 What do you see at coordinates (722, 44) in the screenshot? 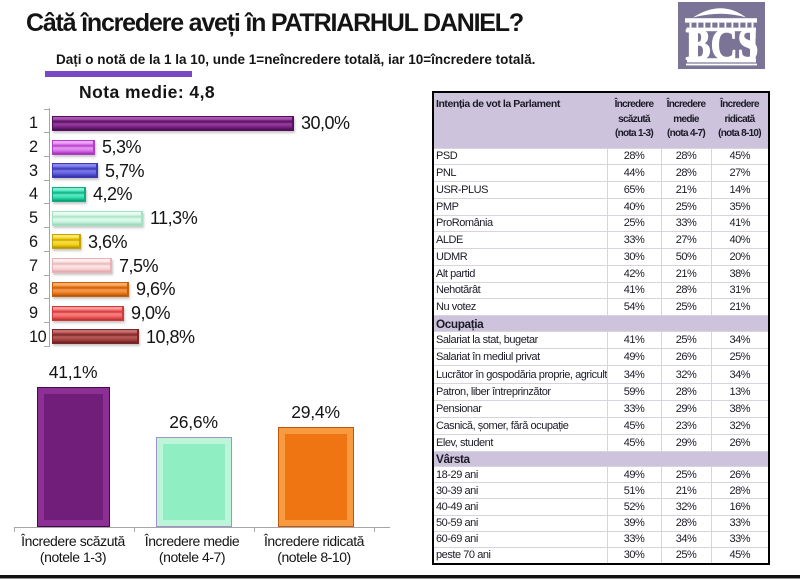
I see `svg-text: BCS` at bounding box center [722, 44].